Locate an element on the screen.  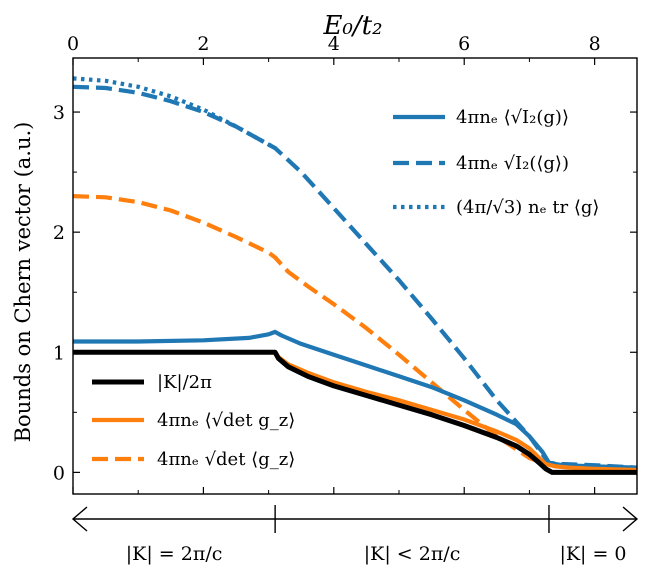
y-tick-label: 3 is located at coordinates (59, 113).